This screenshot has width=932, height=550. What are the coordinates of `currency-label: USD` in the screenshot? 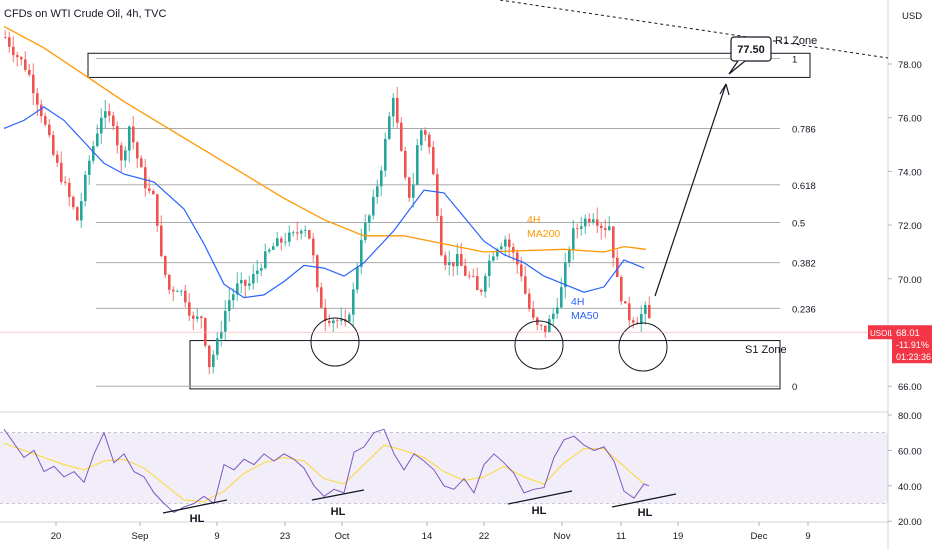 It's located at (912, 16).